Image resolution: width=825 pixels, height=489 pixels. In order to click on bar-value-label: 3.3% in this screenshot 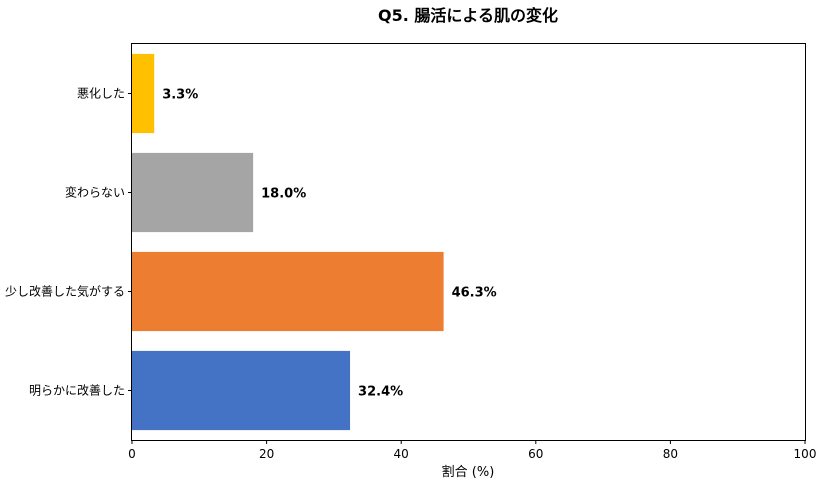, I will do `click(180, 95)`.